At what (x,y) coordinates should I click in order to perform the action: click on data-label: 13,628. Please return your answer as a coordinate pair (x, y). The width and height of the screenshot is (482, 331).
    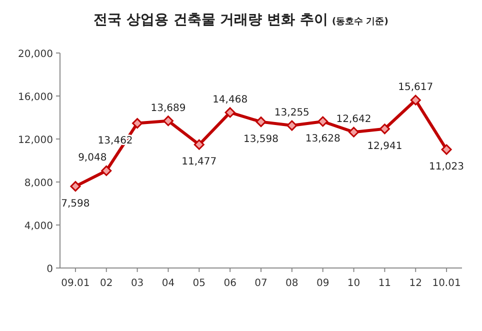
    Looking at the image, I should click on (322, 139).